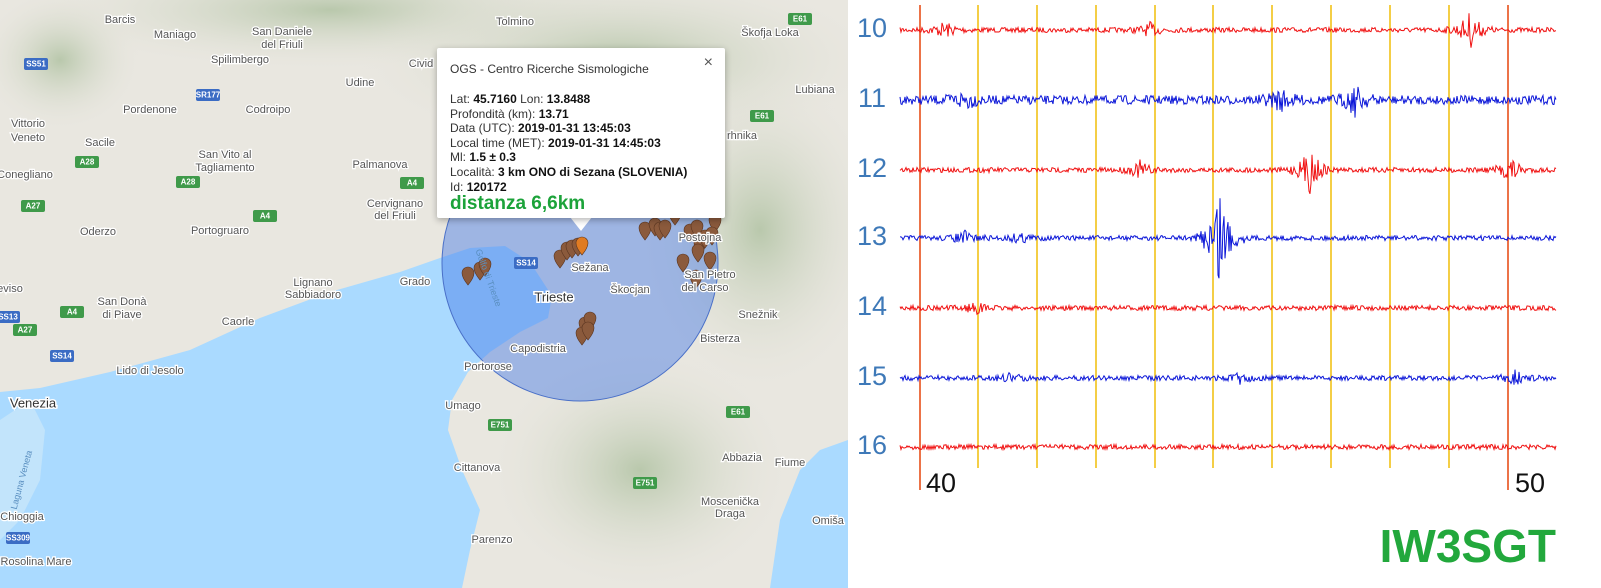 The width and height of the screenshot is (1601, 588). I want to click on place-label: Moscenička, so click(730, 502).